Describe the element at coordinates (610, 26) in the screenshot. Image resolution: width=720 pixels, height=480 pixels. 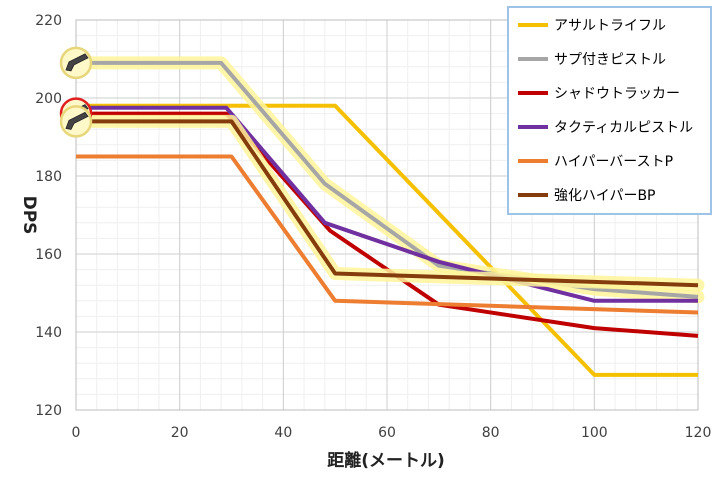
I see `legend-label-0: アサルトライフル` at that location.